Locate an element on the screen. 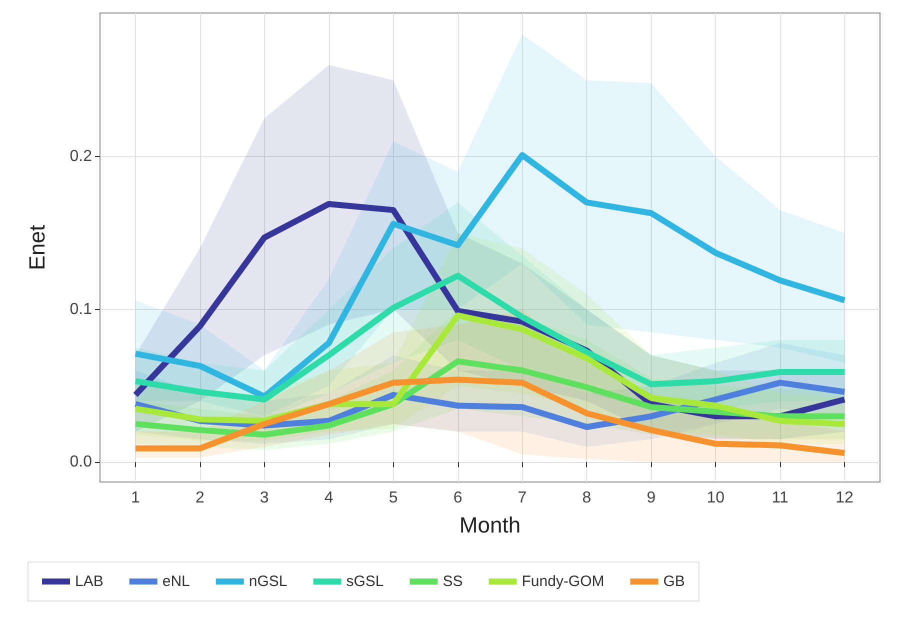 The image size is (899, 619). x-tick-label: 4 is located at coordinates (329, 498).